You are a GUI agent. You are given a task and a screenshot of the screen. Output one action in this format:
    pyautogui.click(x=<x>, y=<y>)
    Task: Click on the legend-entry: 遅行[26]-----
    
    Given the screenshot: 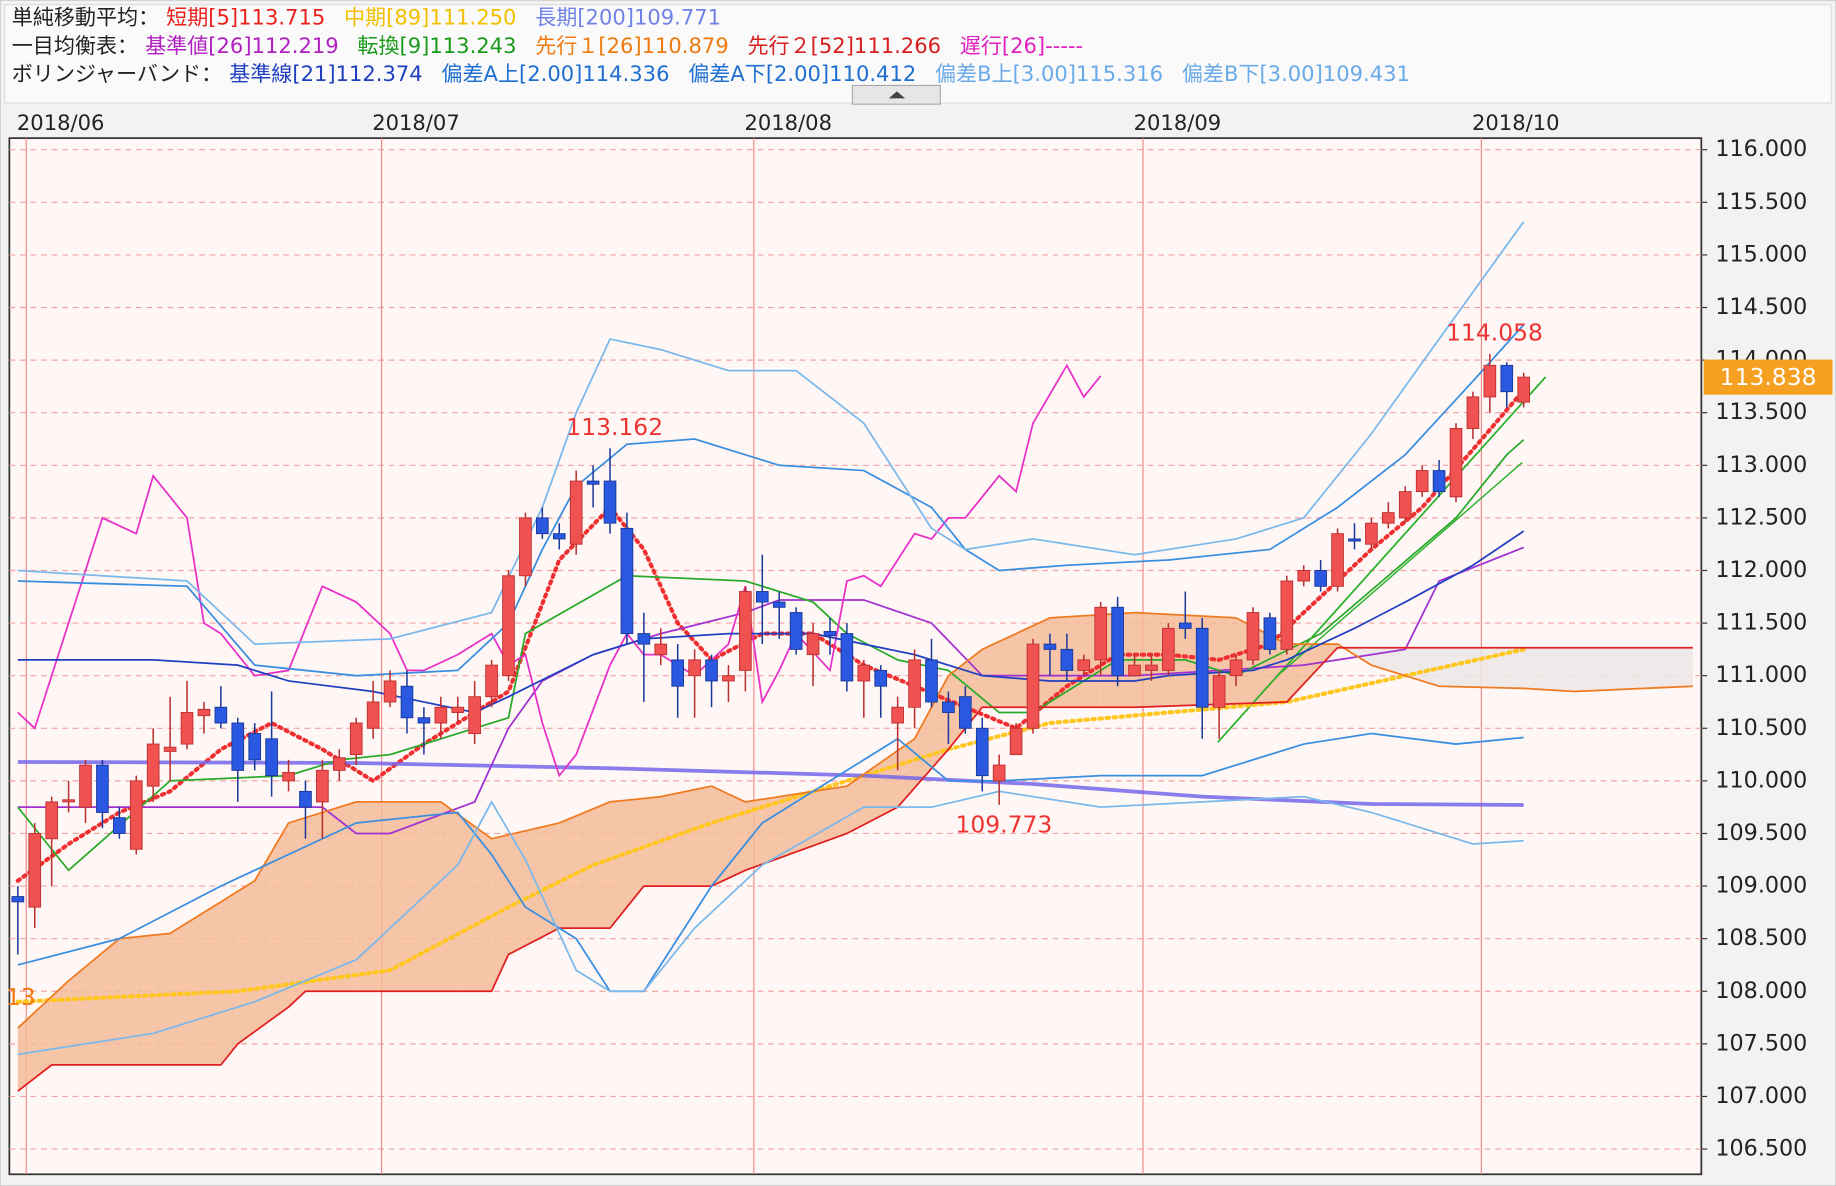 What is the action you would take?
    pyautogui.click(x=1021, y=45)
    